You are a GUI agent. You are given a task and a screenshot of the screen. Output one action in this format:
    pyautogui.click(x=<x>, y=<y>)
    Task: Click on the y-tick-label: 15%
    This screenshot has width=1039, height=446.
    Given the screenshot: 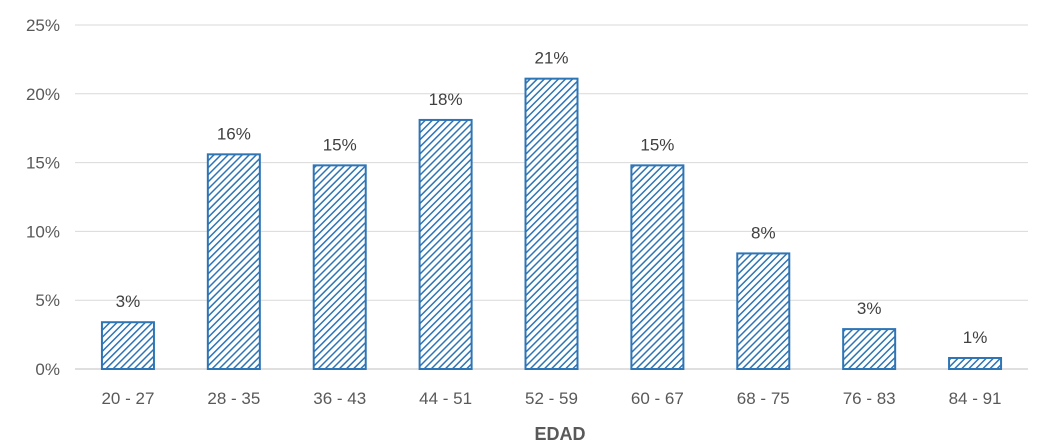 What is the action you would take?
    pyautogui.click(x=43, y=163)
    